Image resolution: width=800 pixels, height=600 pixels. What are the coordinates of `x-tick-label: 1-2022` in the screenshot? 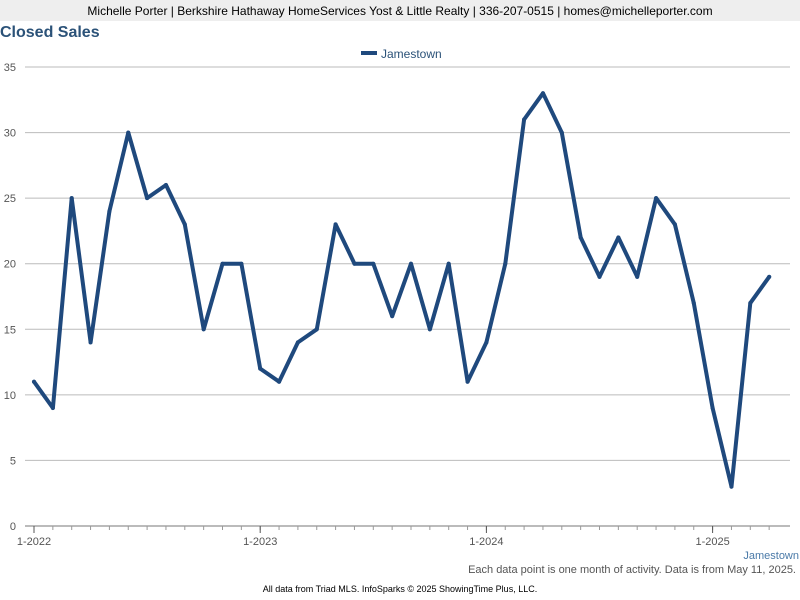 It's located at (34, 542).